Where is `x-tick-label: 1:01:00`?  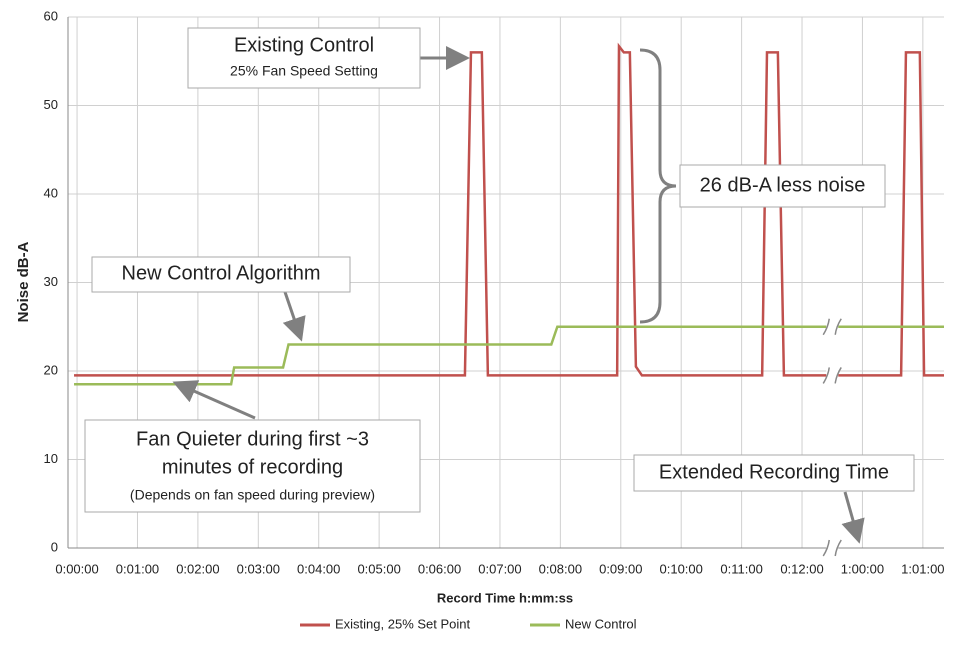
x-tick-label: 1:01:00 is located at coordinates (922, 568).